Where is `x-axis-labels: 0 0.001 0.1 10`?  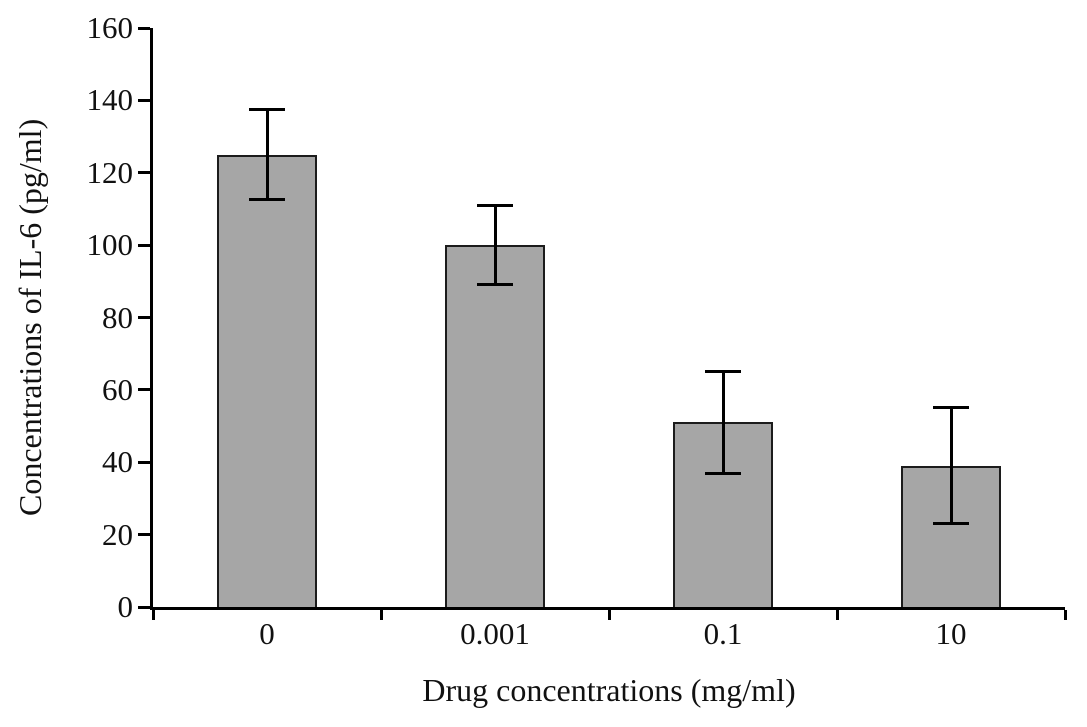 x-axis-labels: 0 0.001 0.1 10 is located at coordinates (609, 636).